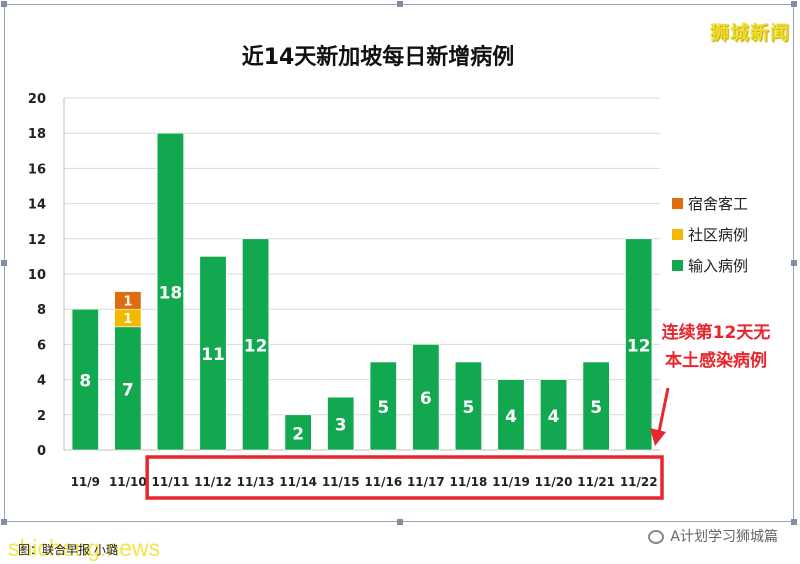 The height and width of the screenshot is (564, 800). What do you see at coordinates (639, 482) in the screenshot?
I see `x-tick-label: 11/22` at bounding box center [639, 482].